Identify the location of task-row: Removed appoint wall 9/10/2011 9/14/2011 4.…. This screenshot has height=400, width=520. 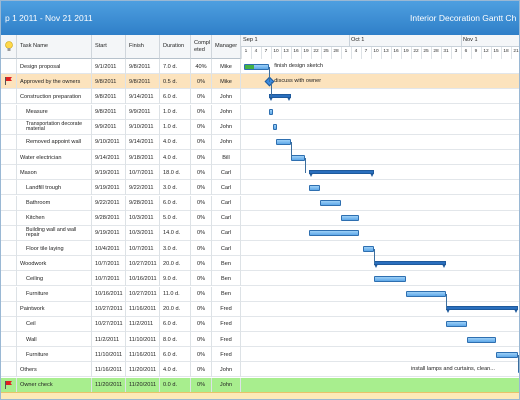
(260, 142).